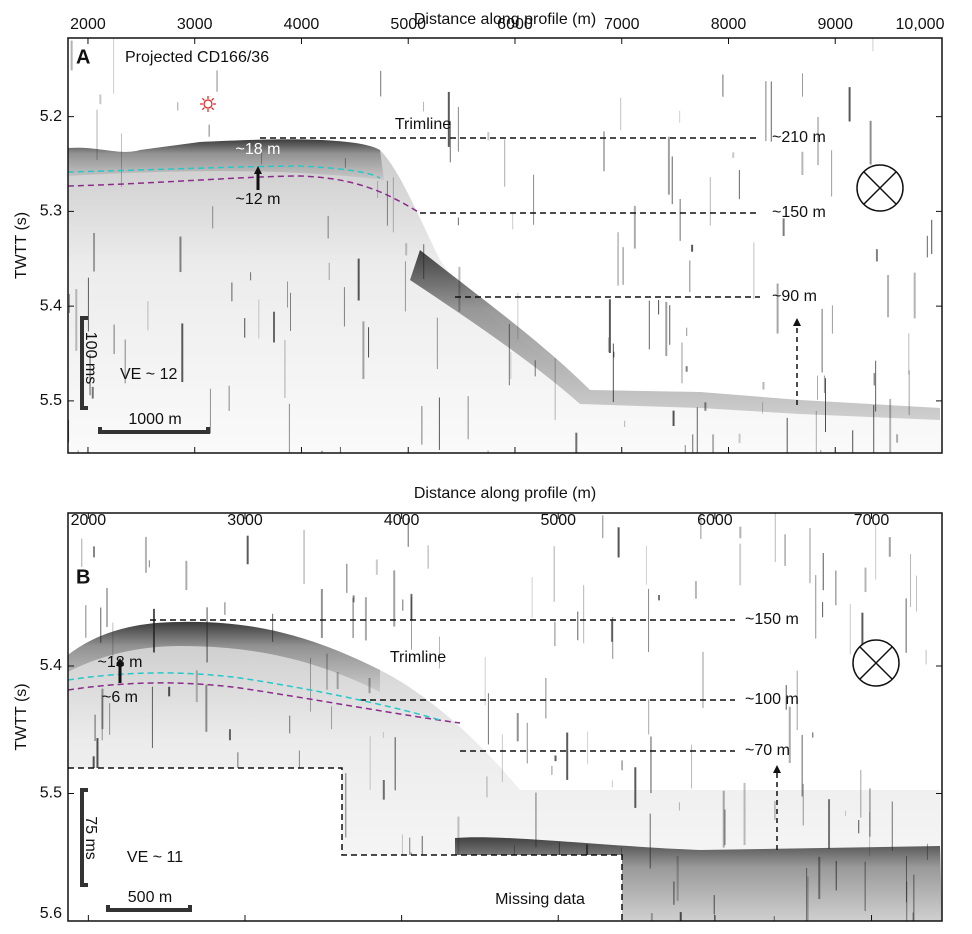  Describe the element at coordinates (120, 697) in the screenshot. I see `annotation: ~6 m` at that location.